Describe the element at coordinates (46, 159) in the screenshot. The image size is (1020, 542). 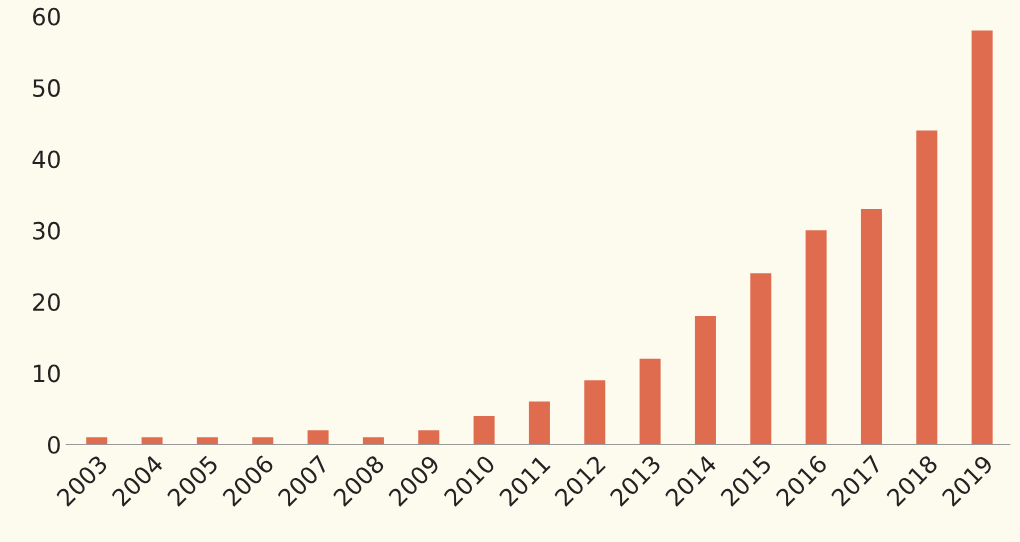
I see `y-tick-label: 40` at that location.